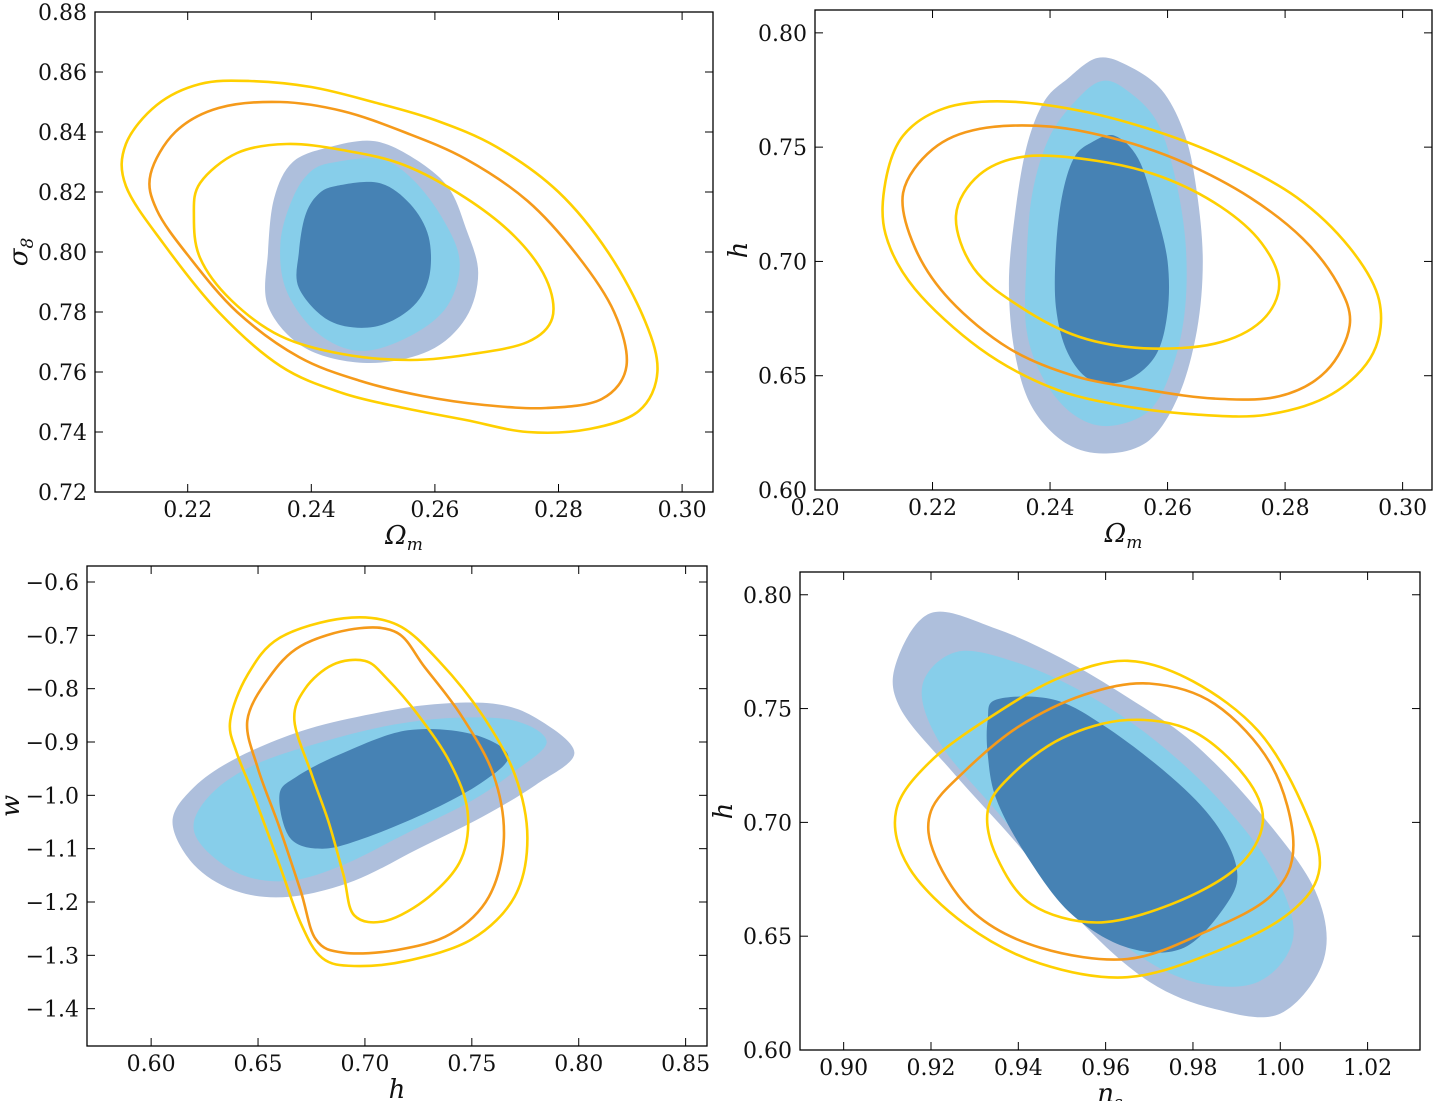 Image resolution: width=1436 pixels, height=1101 pixels. I want to click on x-tick-label: 0.20, so click(815, 508).